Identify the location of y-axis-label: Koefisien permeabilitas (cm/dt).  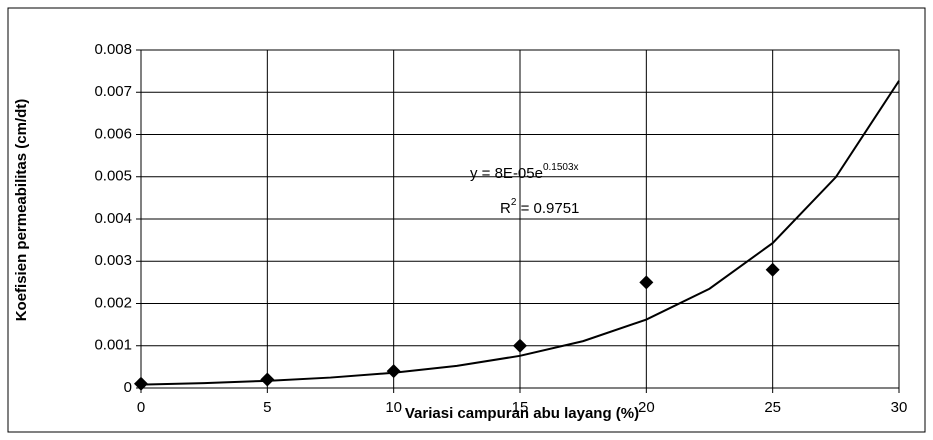
(21, 210).